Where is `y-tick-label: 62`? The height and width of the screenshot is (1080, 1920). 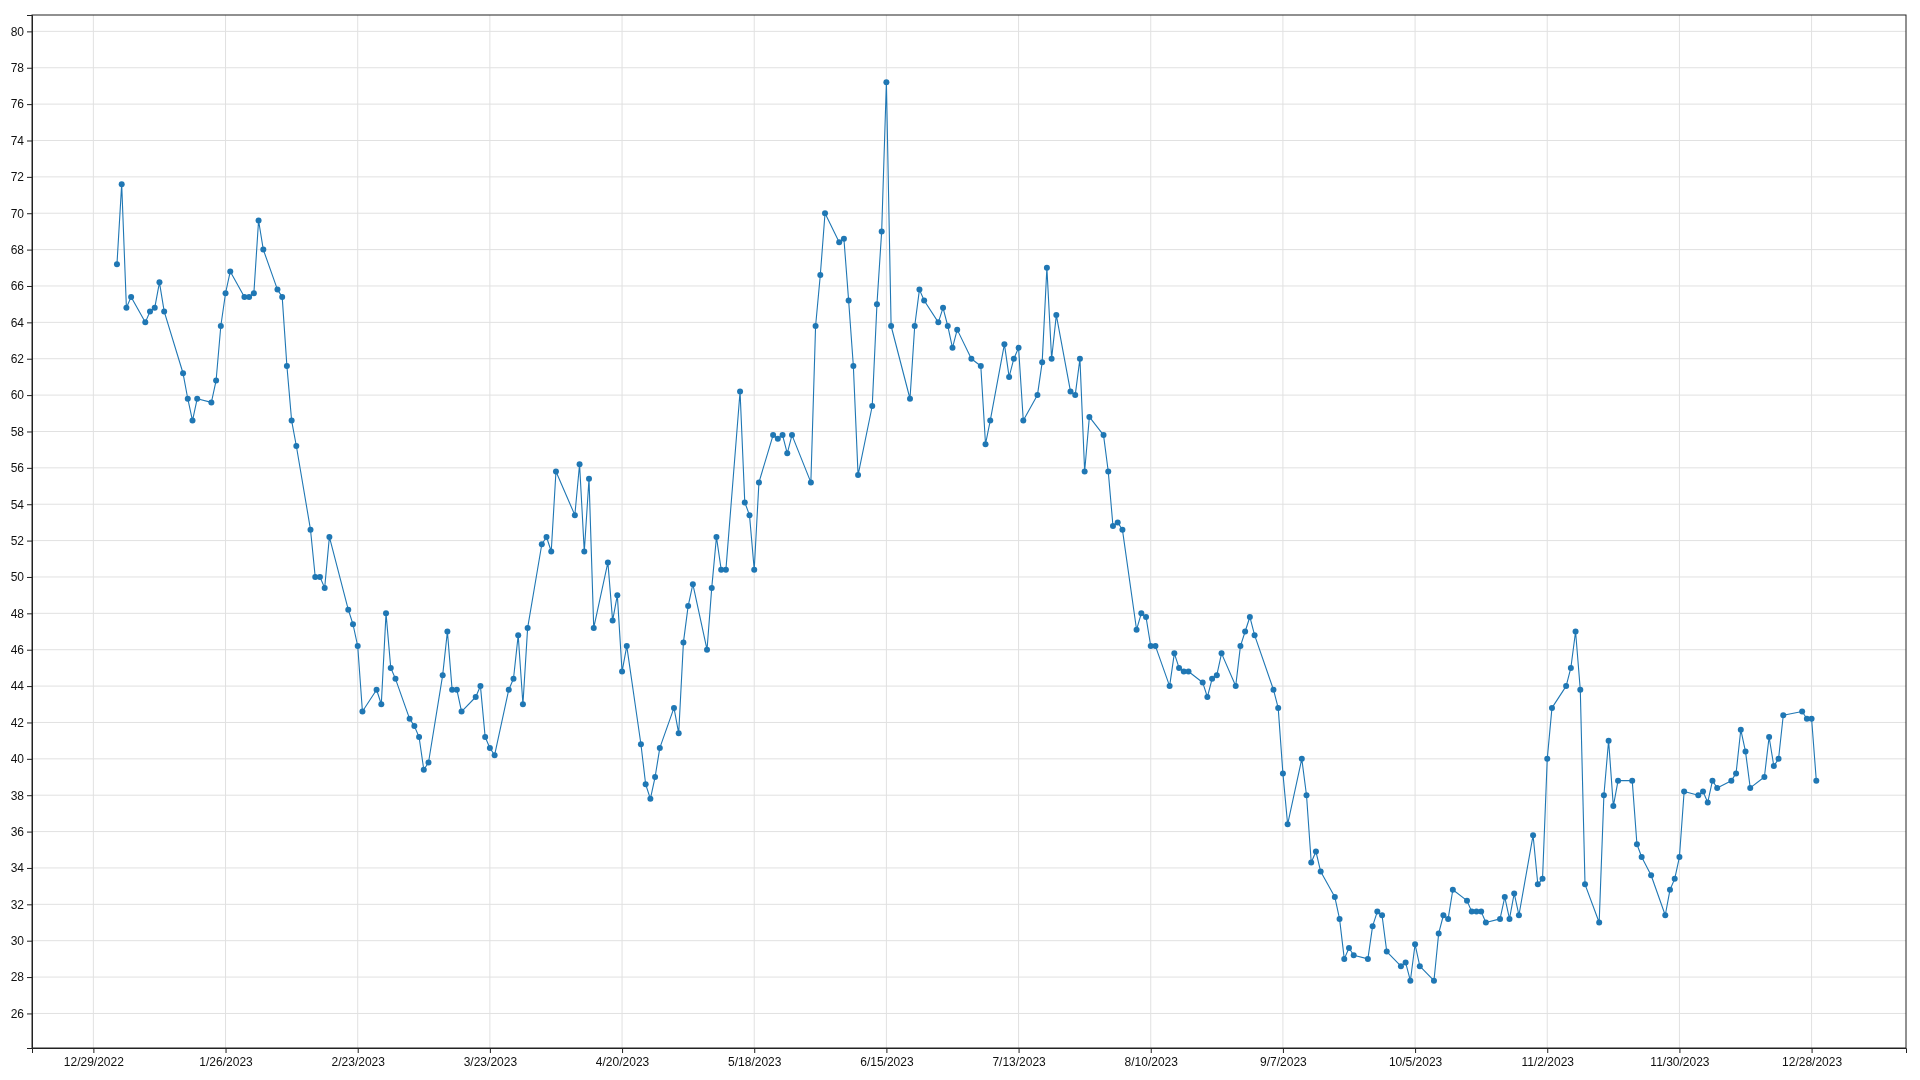
y-tick-label: 62 is located at coordinates (17, 359).